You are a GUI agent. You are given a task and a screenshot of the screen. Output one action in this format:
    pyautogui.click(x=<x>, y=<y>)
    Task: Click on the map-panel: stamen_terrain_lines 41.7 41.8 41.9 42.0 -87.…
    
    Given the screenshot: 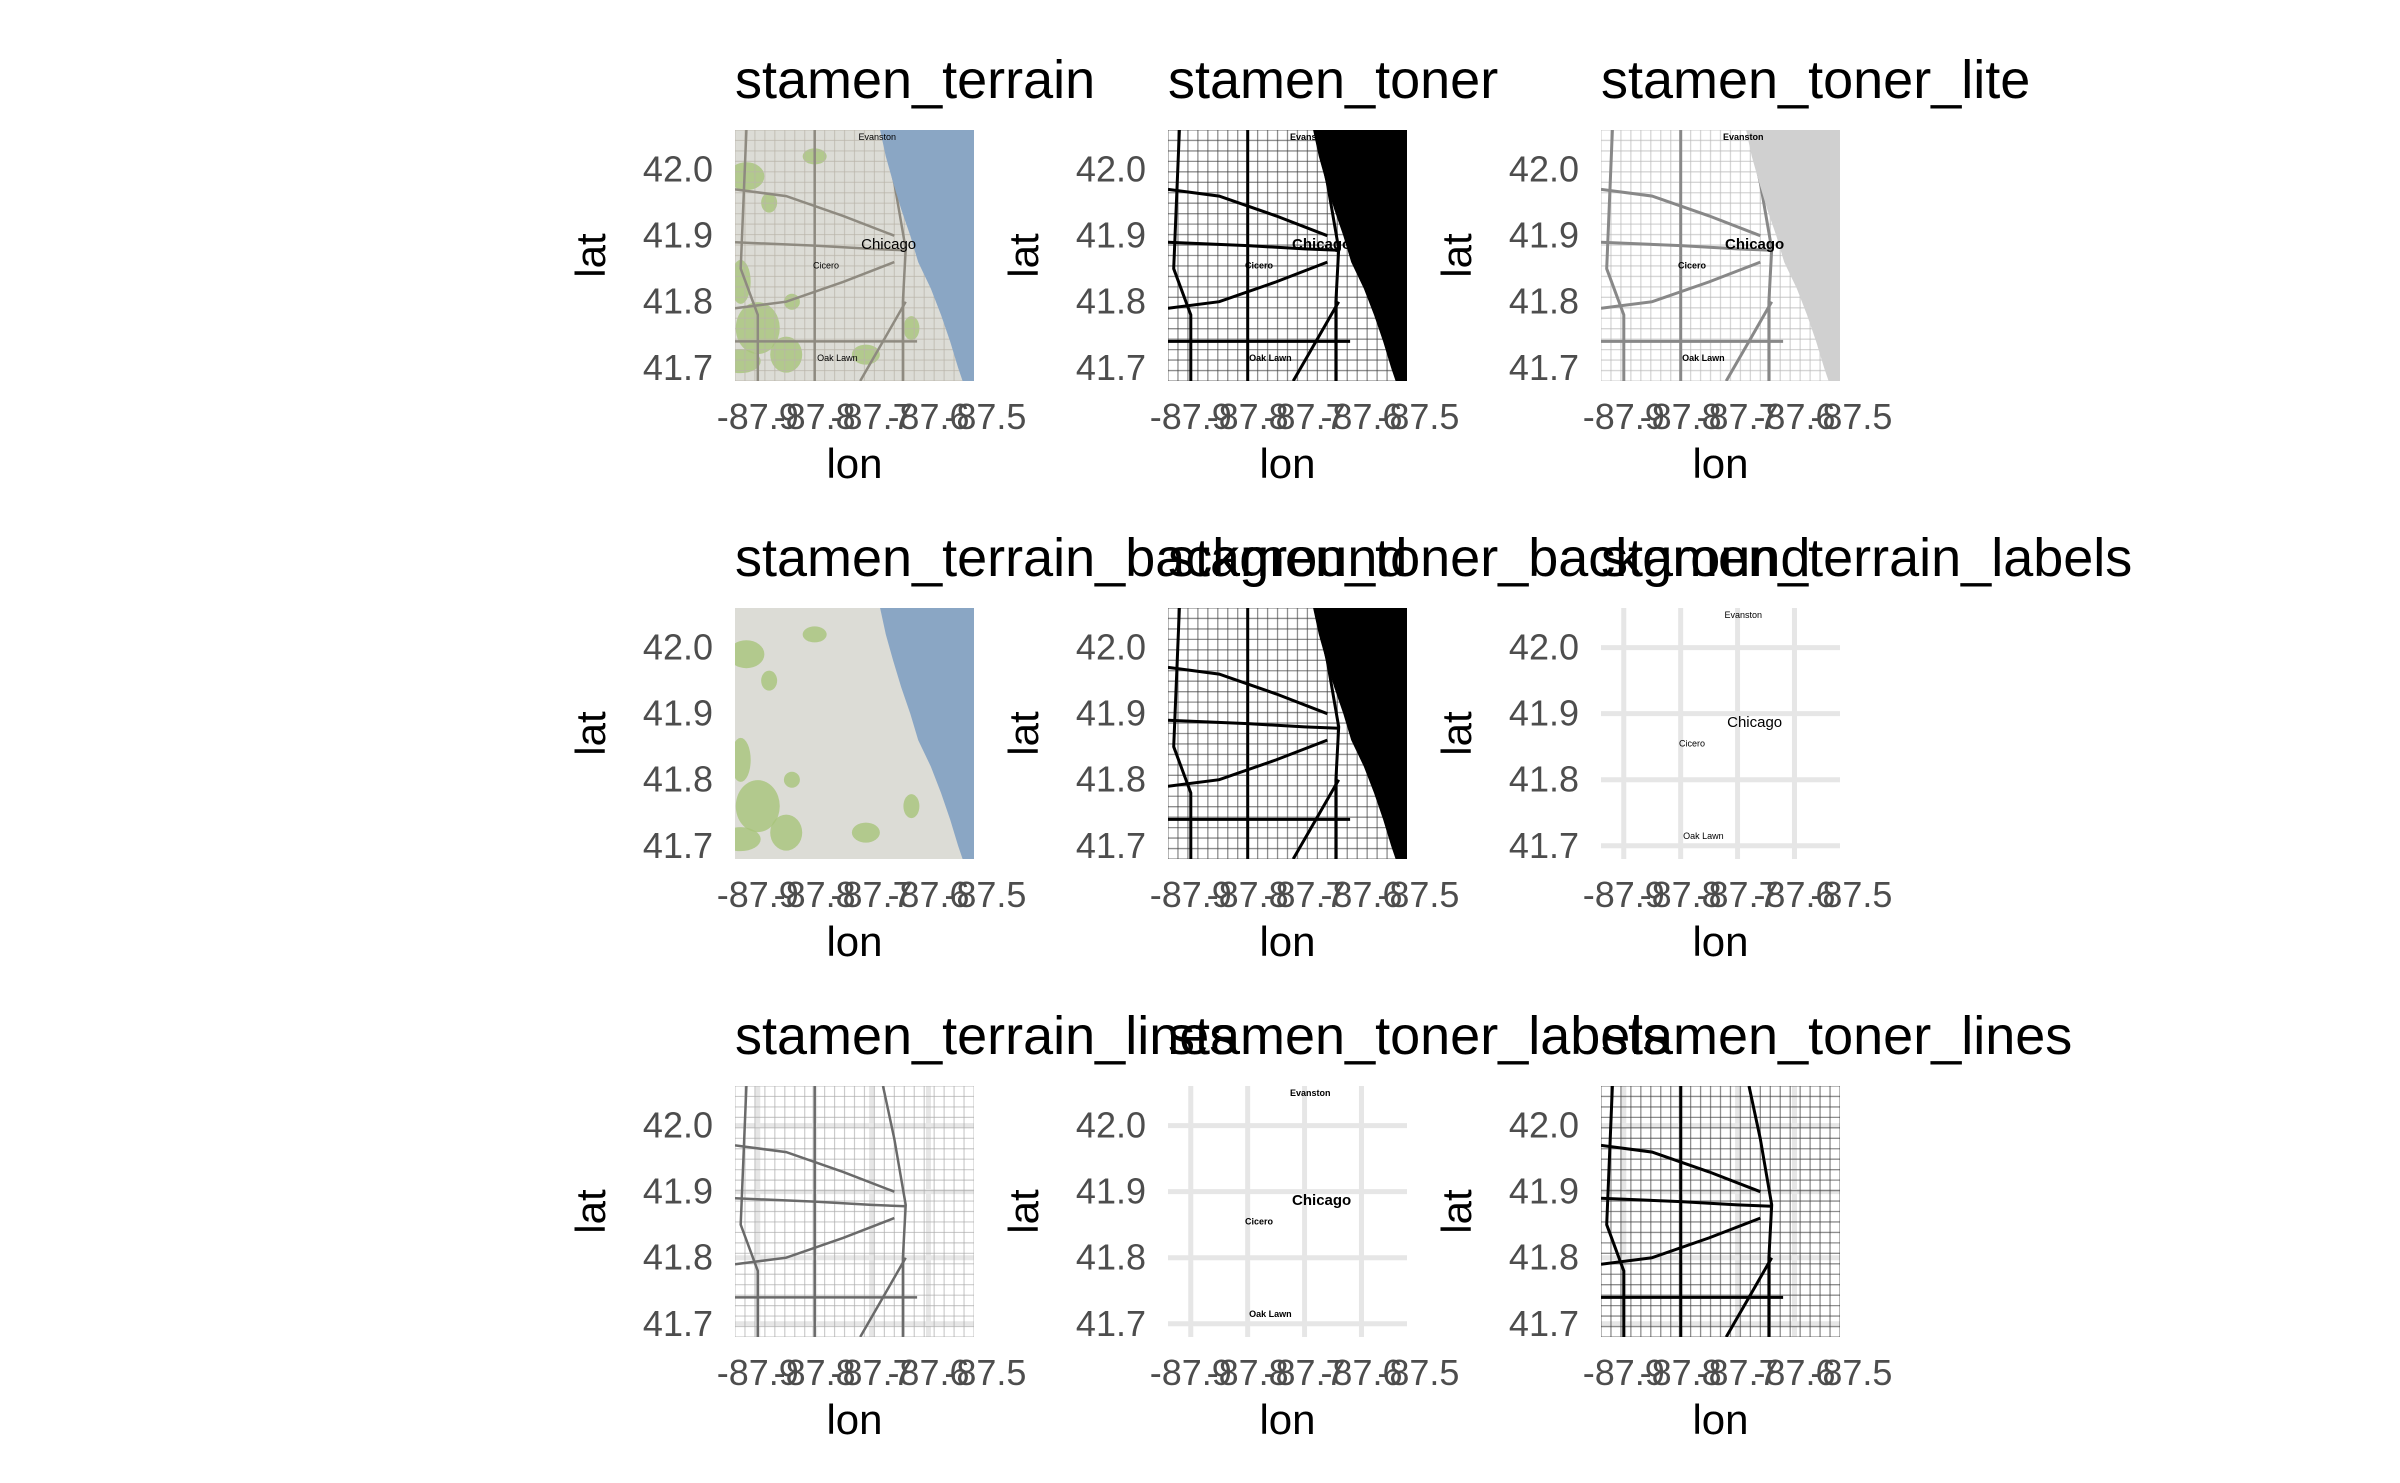 What is the action you would take?
    pyautogui.click(x=901, y=1224)
    